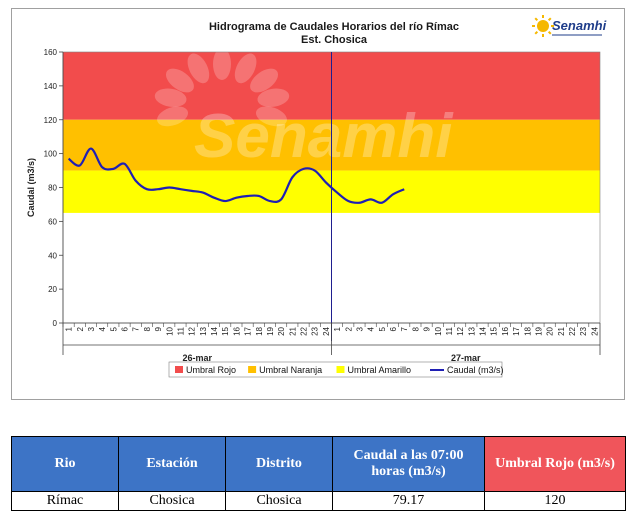 Image resolution: width=636 pixels, height=520 pixels. What do you see at coordinates (51, 154) in the screenshot?
I see `y-tick-label: 100` at bounding box center [51, 154].